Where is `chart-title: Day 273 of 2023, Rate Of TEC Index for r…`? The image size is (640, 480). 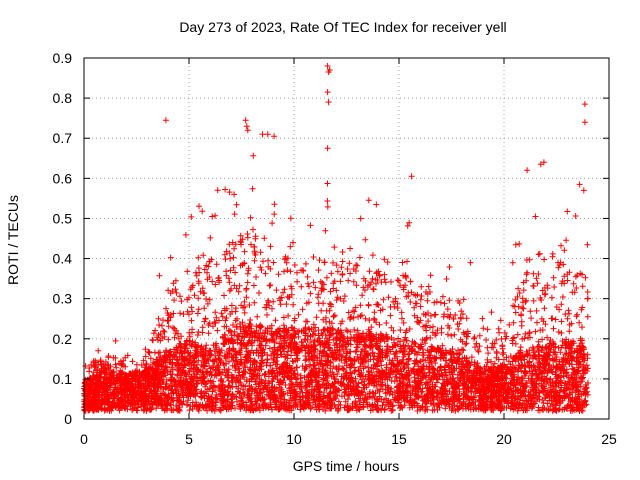
chart-title: Day 273 of 2023, Rate Of TEC Index for r… is located at coordinates (342, 27).